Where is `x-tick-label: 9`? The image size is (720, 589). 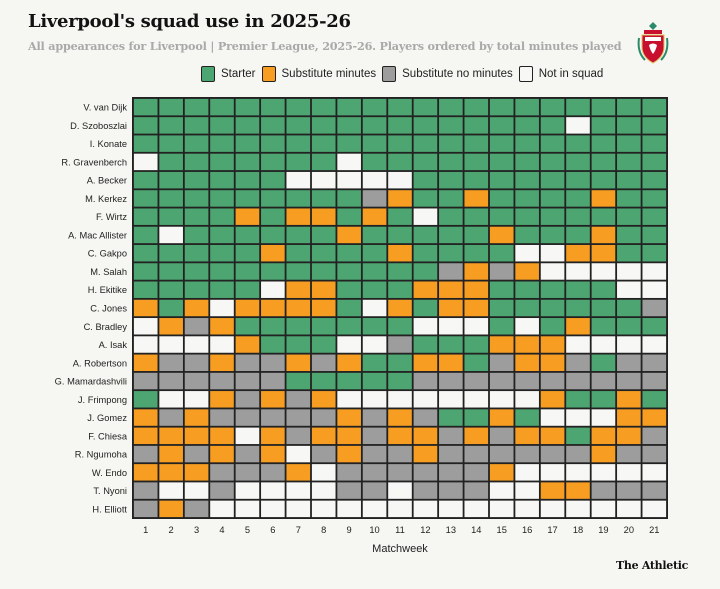
x-tick-label: 9 is located at coordinates (349, 530).